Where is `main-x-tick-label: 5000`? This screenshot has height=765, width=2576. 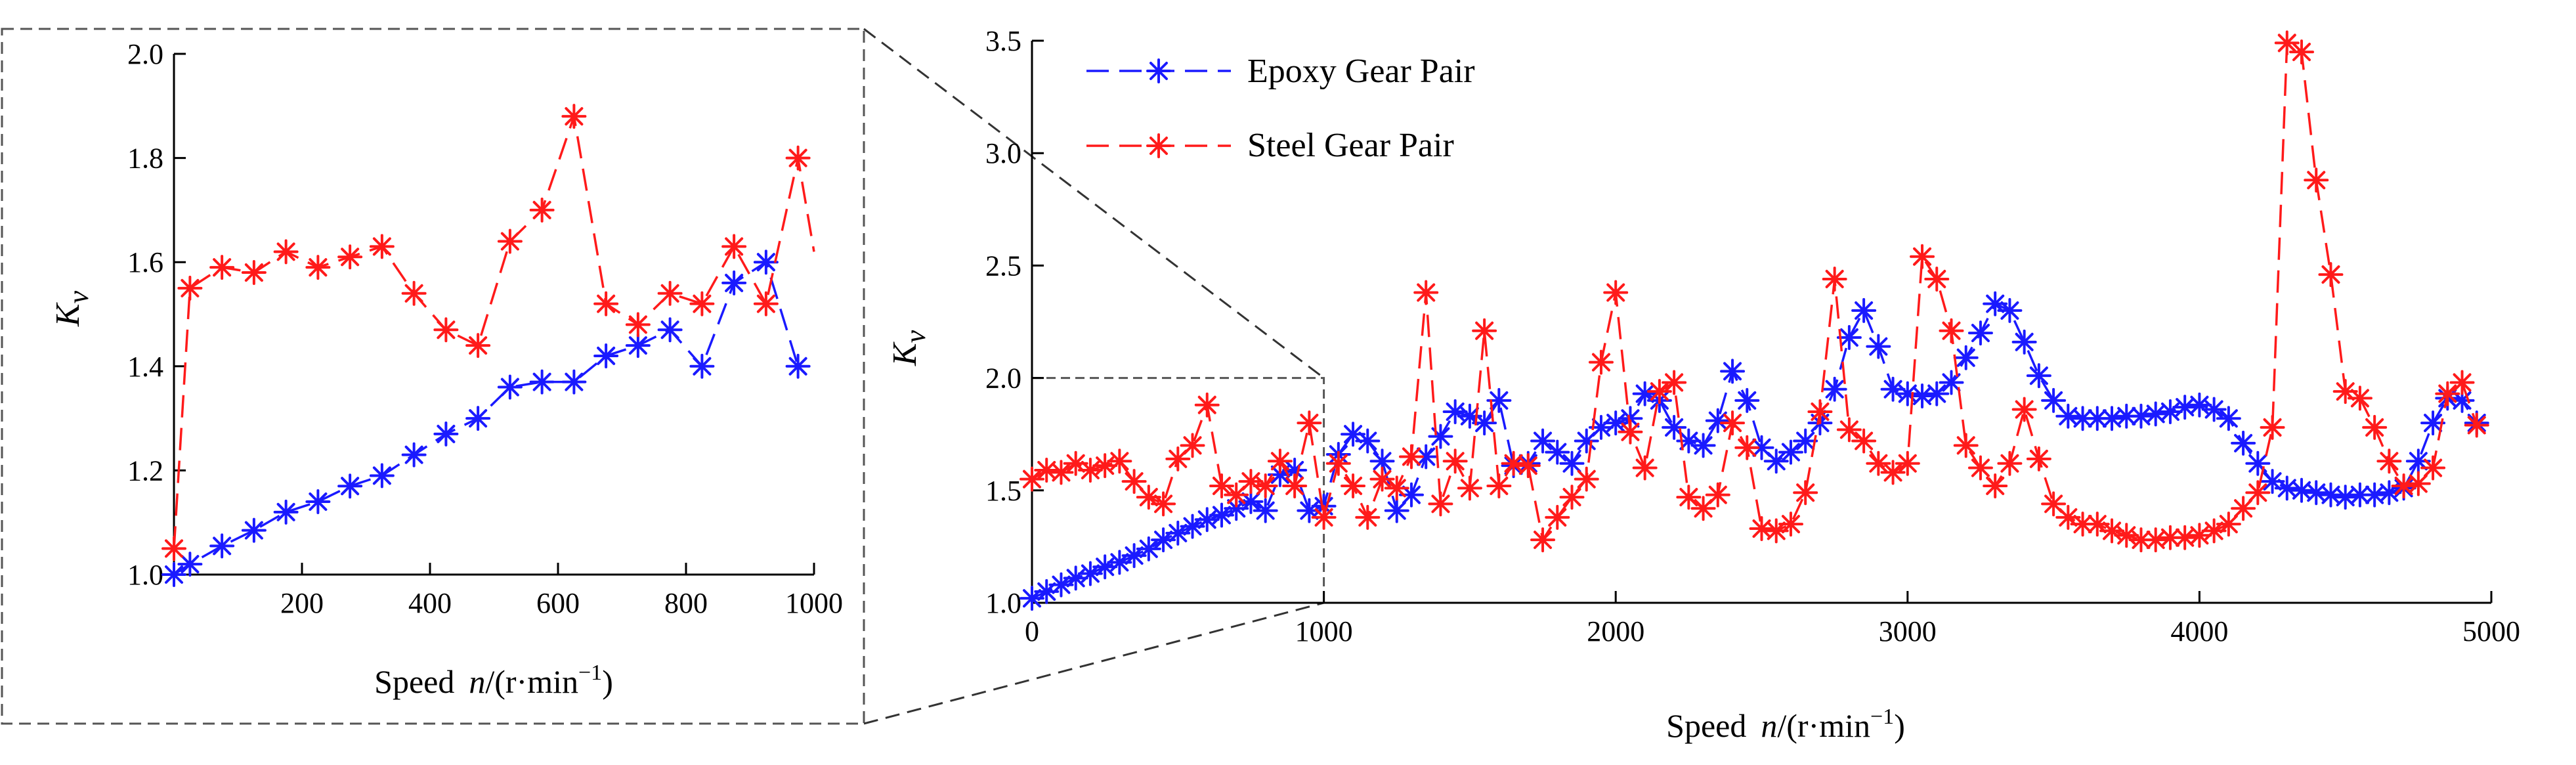 main-x-tick-label: 5000 is located at coordinates (2491, 631).